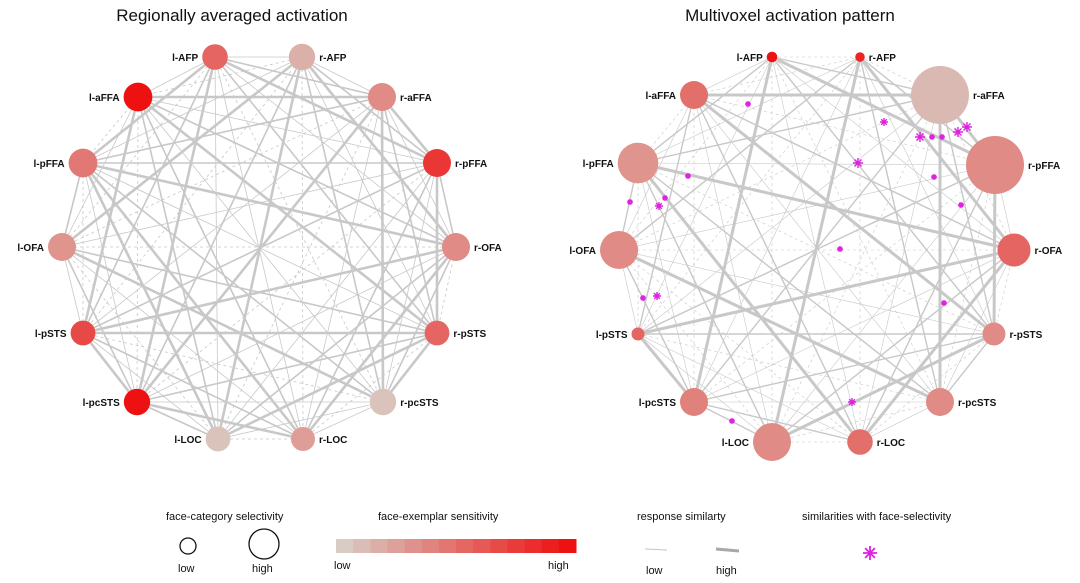 Image resolution: width=1080 pixels, height=583 pixels. I want to click on edge-r-OFA-r-pSTS, so click(446, 290).